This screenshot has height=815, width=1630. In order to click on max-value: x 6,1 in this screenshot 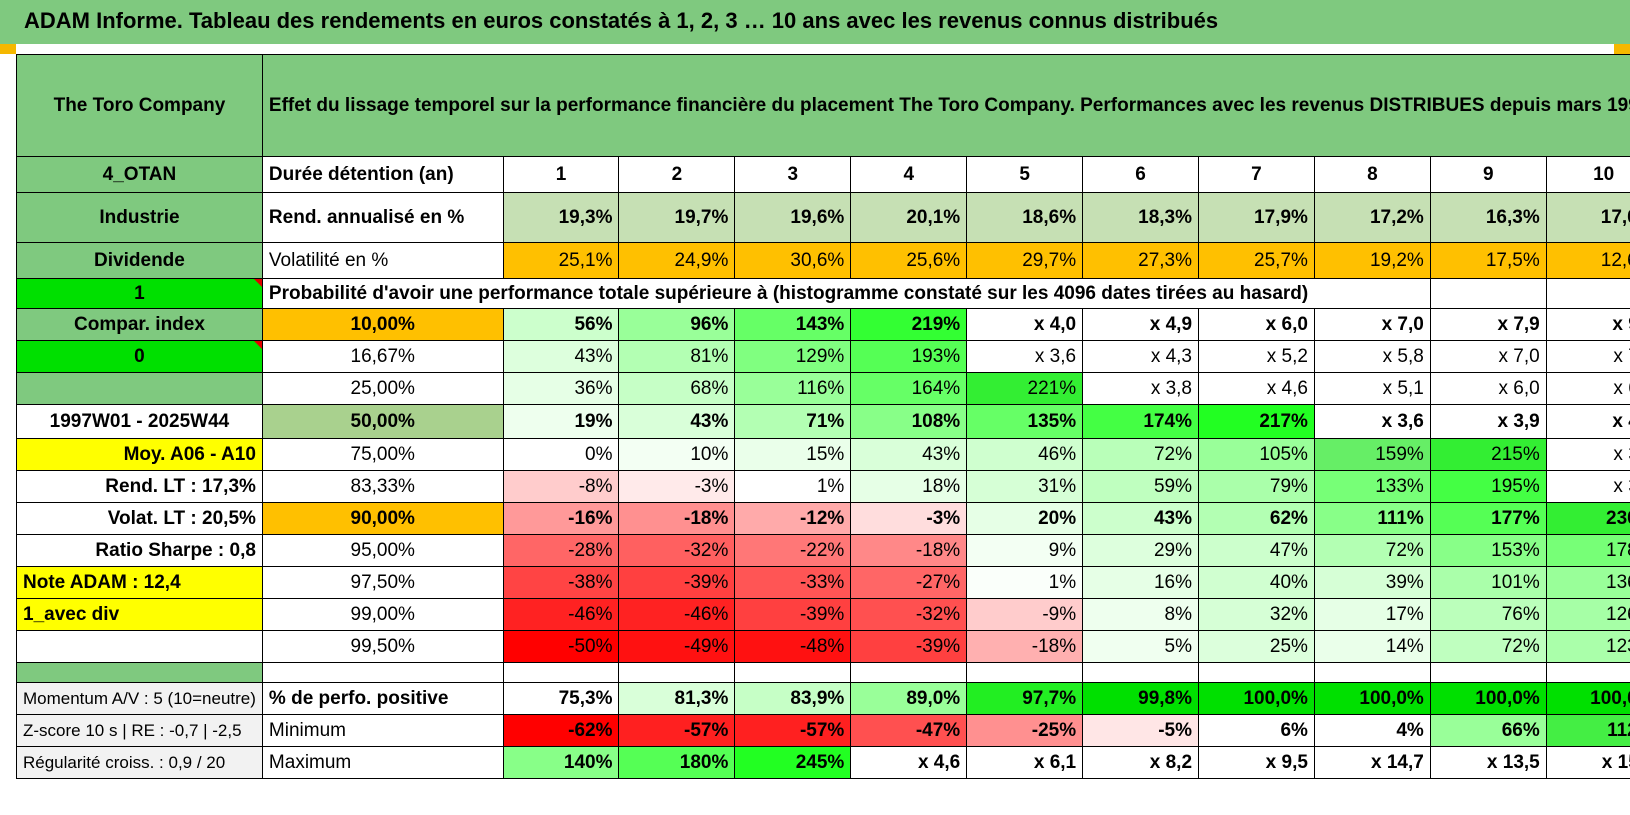, I will do `click(1025, 762)`.